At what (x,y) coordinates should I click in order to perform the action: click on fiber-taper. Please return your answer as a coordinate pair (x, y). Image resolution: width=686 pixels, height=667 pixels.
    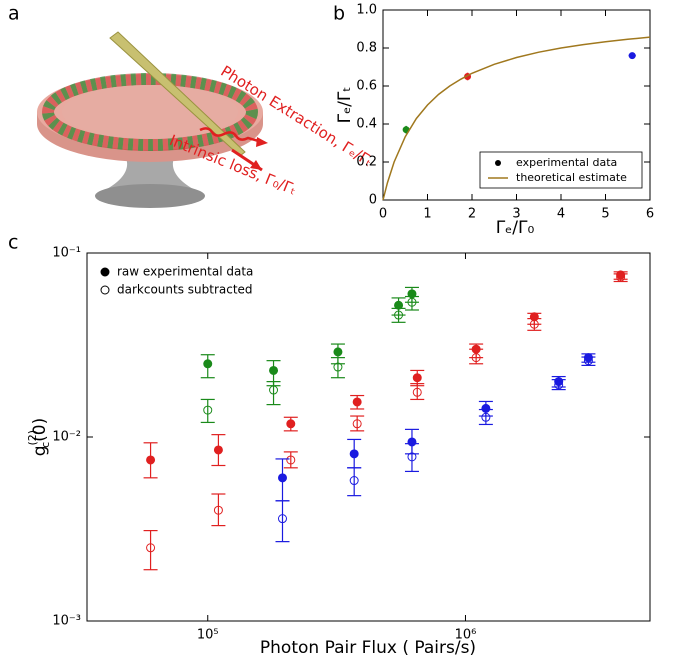
    Looking at the image, I should click on (177, 94).